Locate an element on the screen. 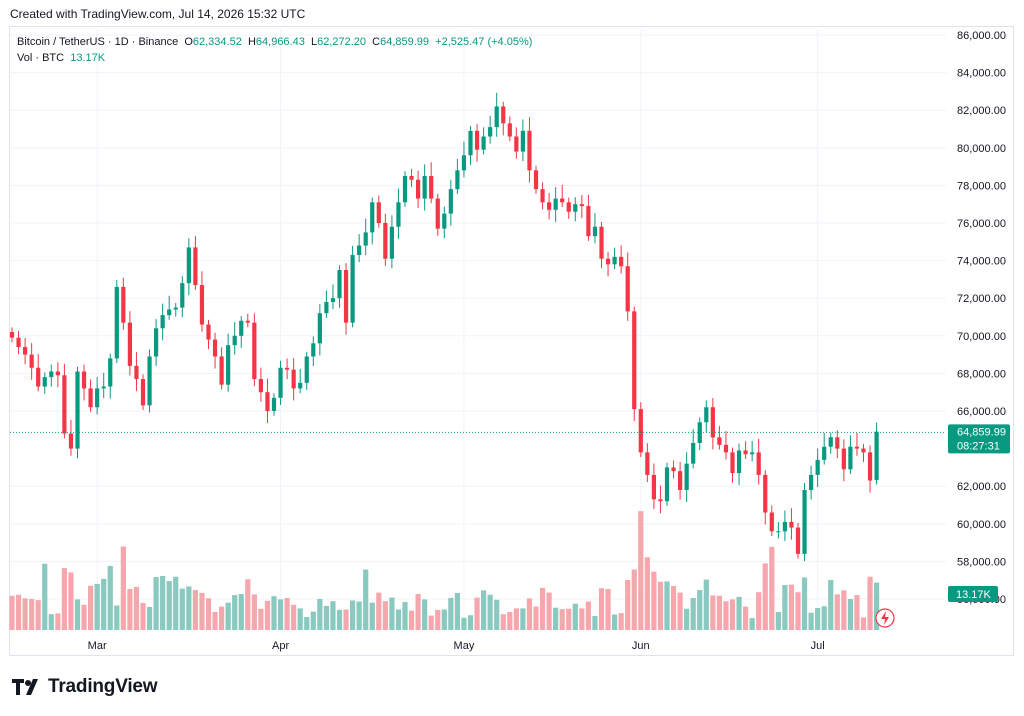  price-tick-label: 76,000.00 is located at coordinates (981, 224).